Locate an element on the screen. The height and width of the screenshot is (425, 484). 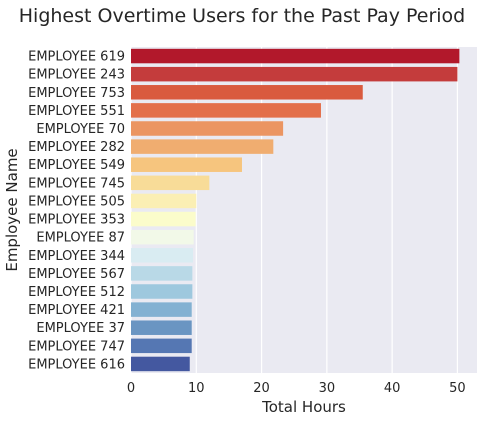
y-tick-label: EMPLOYEE 344 is located at coordinates (76, 256).